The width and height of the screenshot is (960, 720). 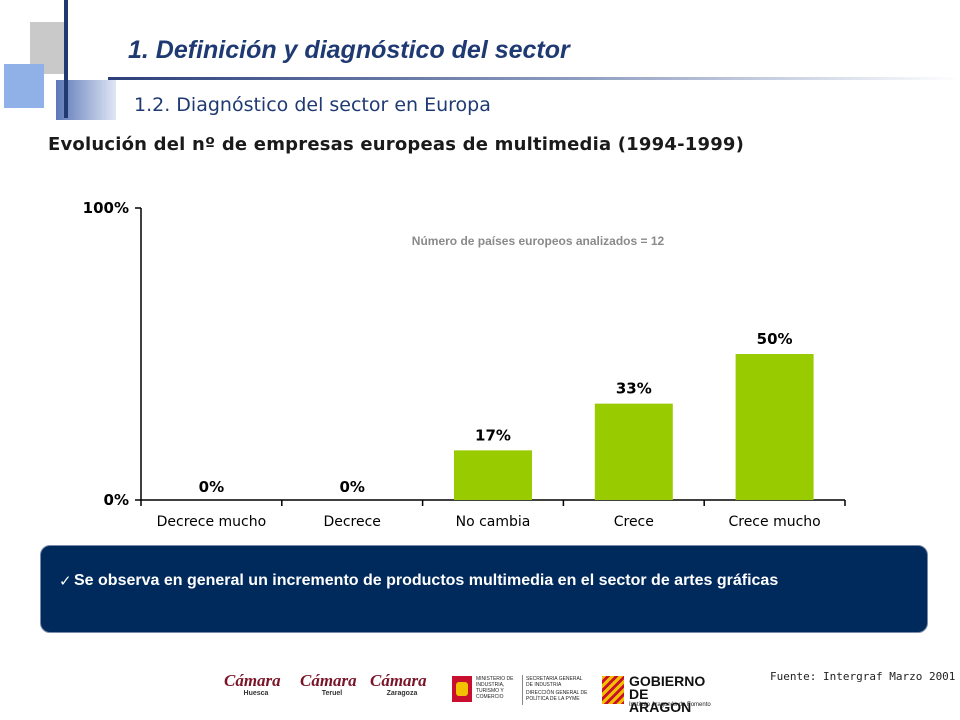 I want to click on source-note: Fuente: Intergraf Marzo 2001, so click(x=863, y=676).